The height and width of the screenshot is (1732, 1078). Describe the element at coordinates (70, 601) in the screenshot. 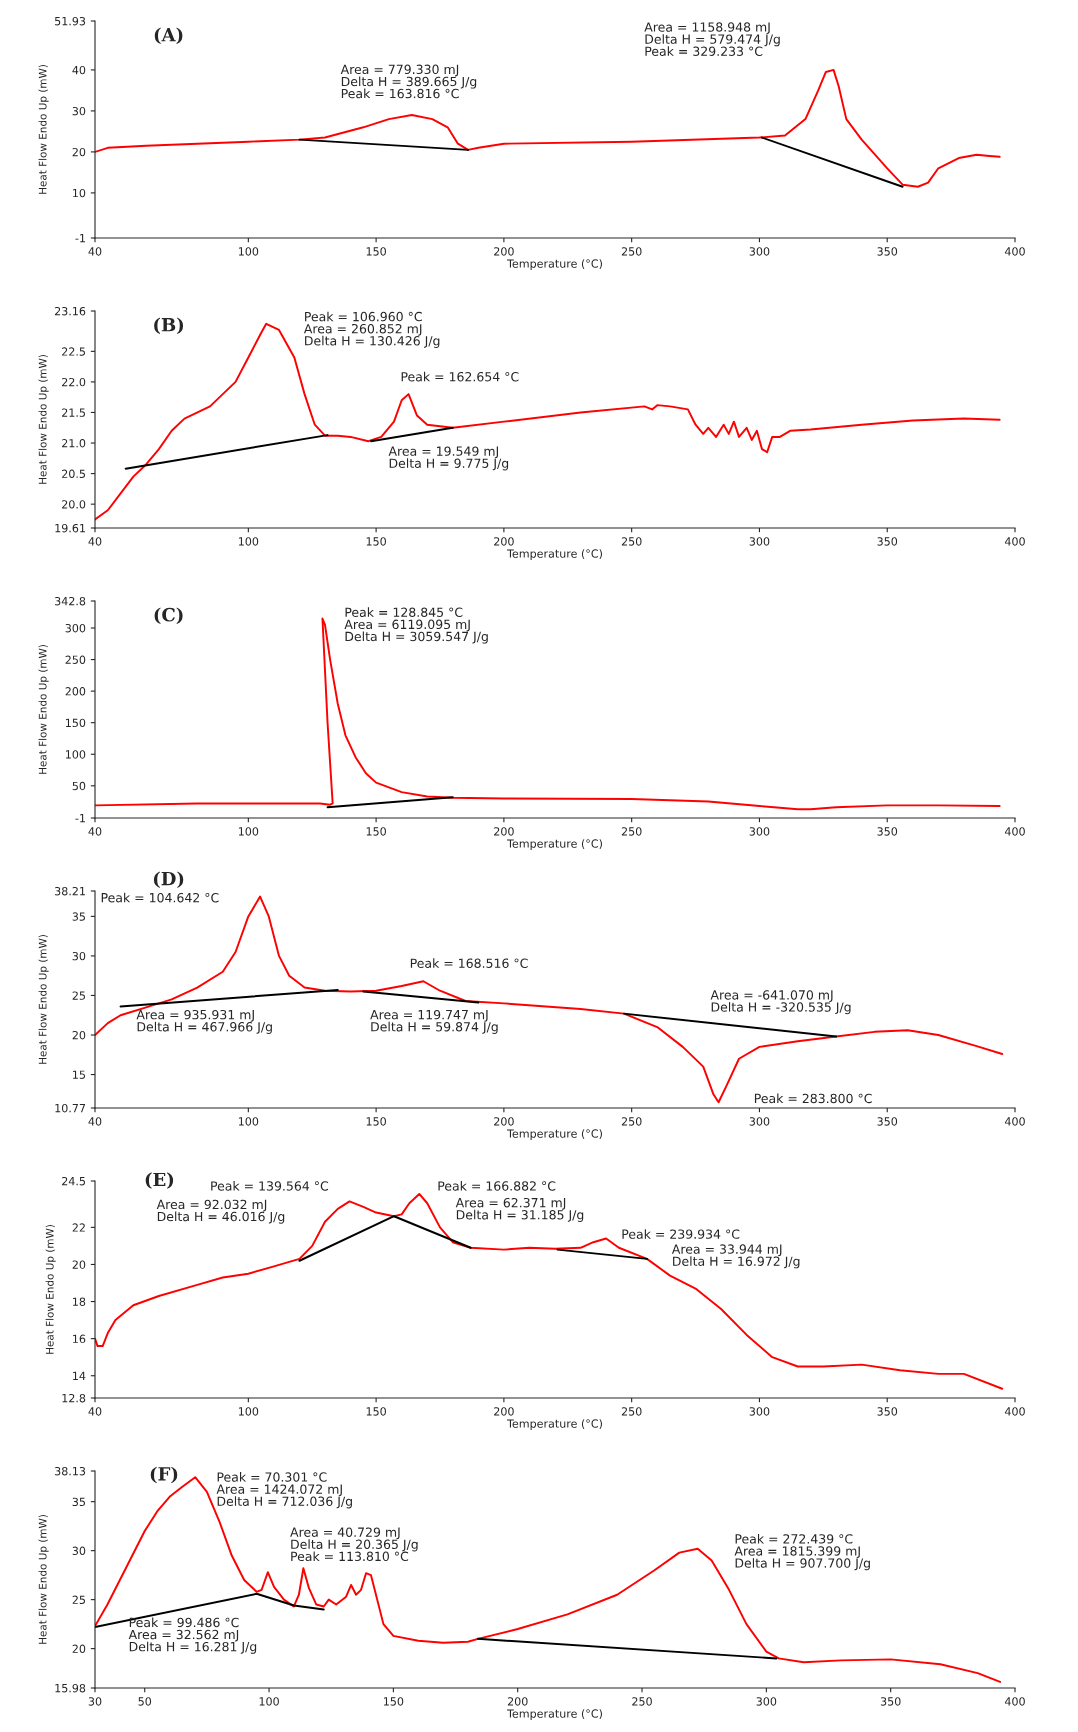

I see `y-tick-label: 342.8` at that location.